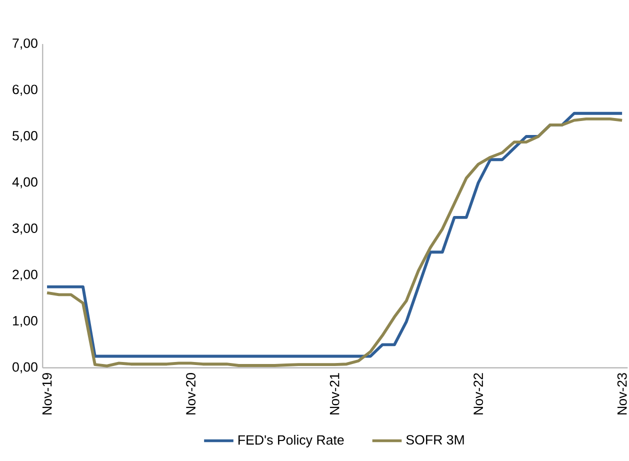 The width and height of the screenshot is (629, 461). Describe the element at coordinates (25, 322) in the screenshot. I see `y-tick-label: 1,00` at that location.